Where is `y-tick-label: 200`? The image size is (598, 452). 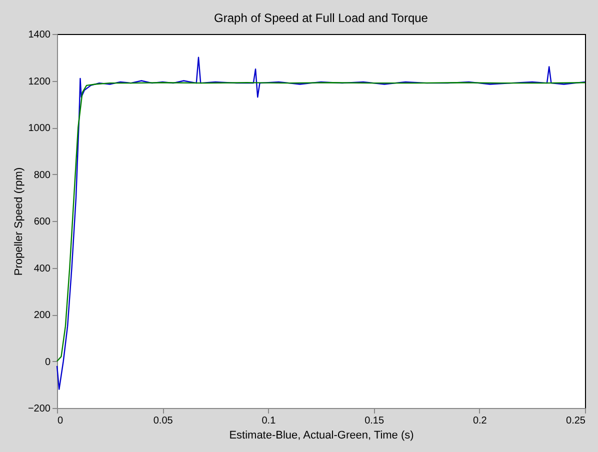
y-tick-label: 200 is located at coordinates (42, 315).